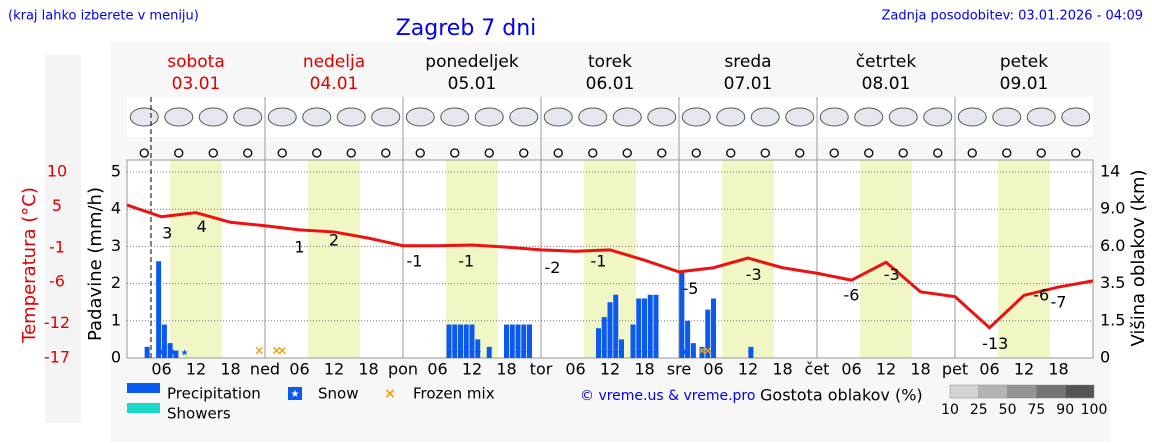 The height and width of the screenshot is (443, 1152). Describe the element at coordinates (747, 62) in the screenshot. I see `day-name: sreda` at that location.